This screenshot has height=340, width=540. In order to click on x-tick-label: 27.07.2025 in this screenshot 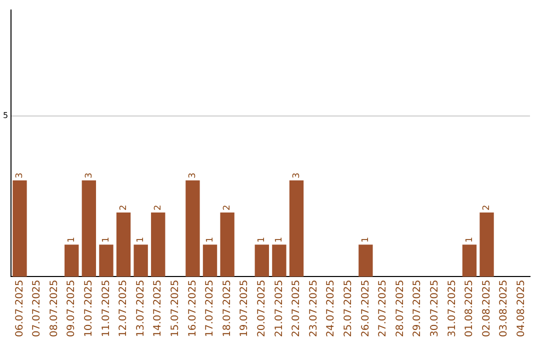, I will do `click(383, 309)`.